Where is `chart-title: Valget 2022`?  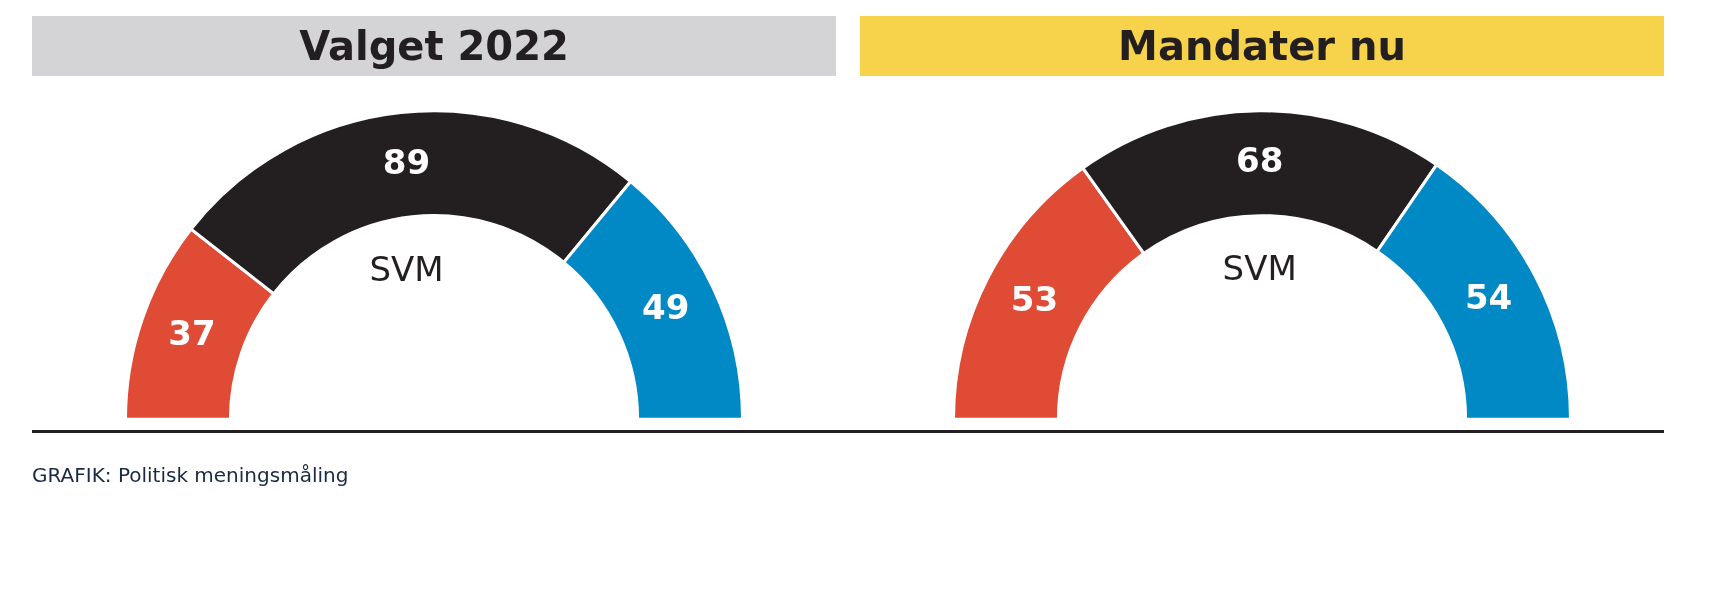
chart-title: Valget 2022 is located at coordinates (434, 46).